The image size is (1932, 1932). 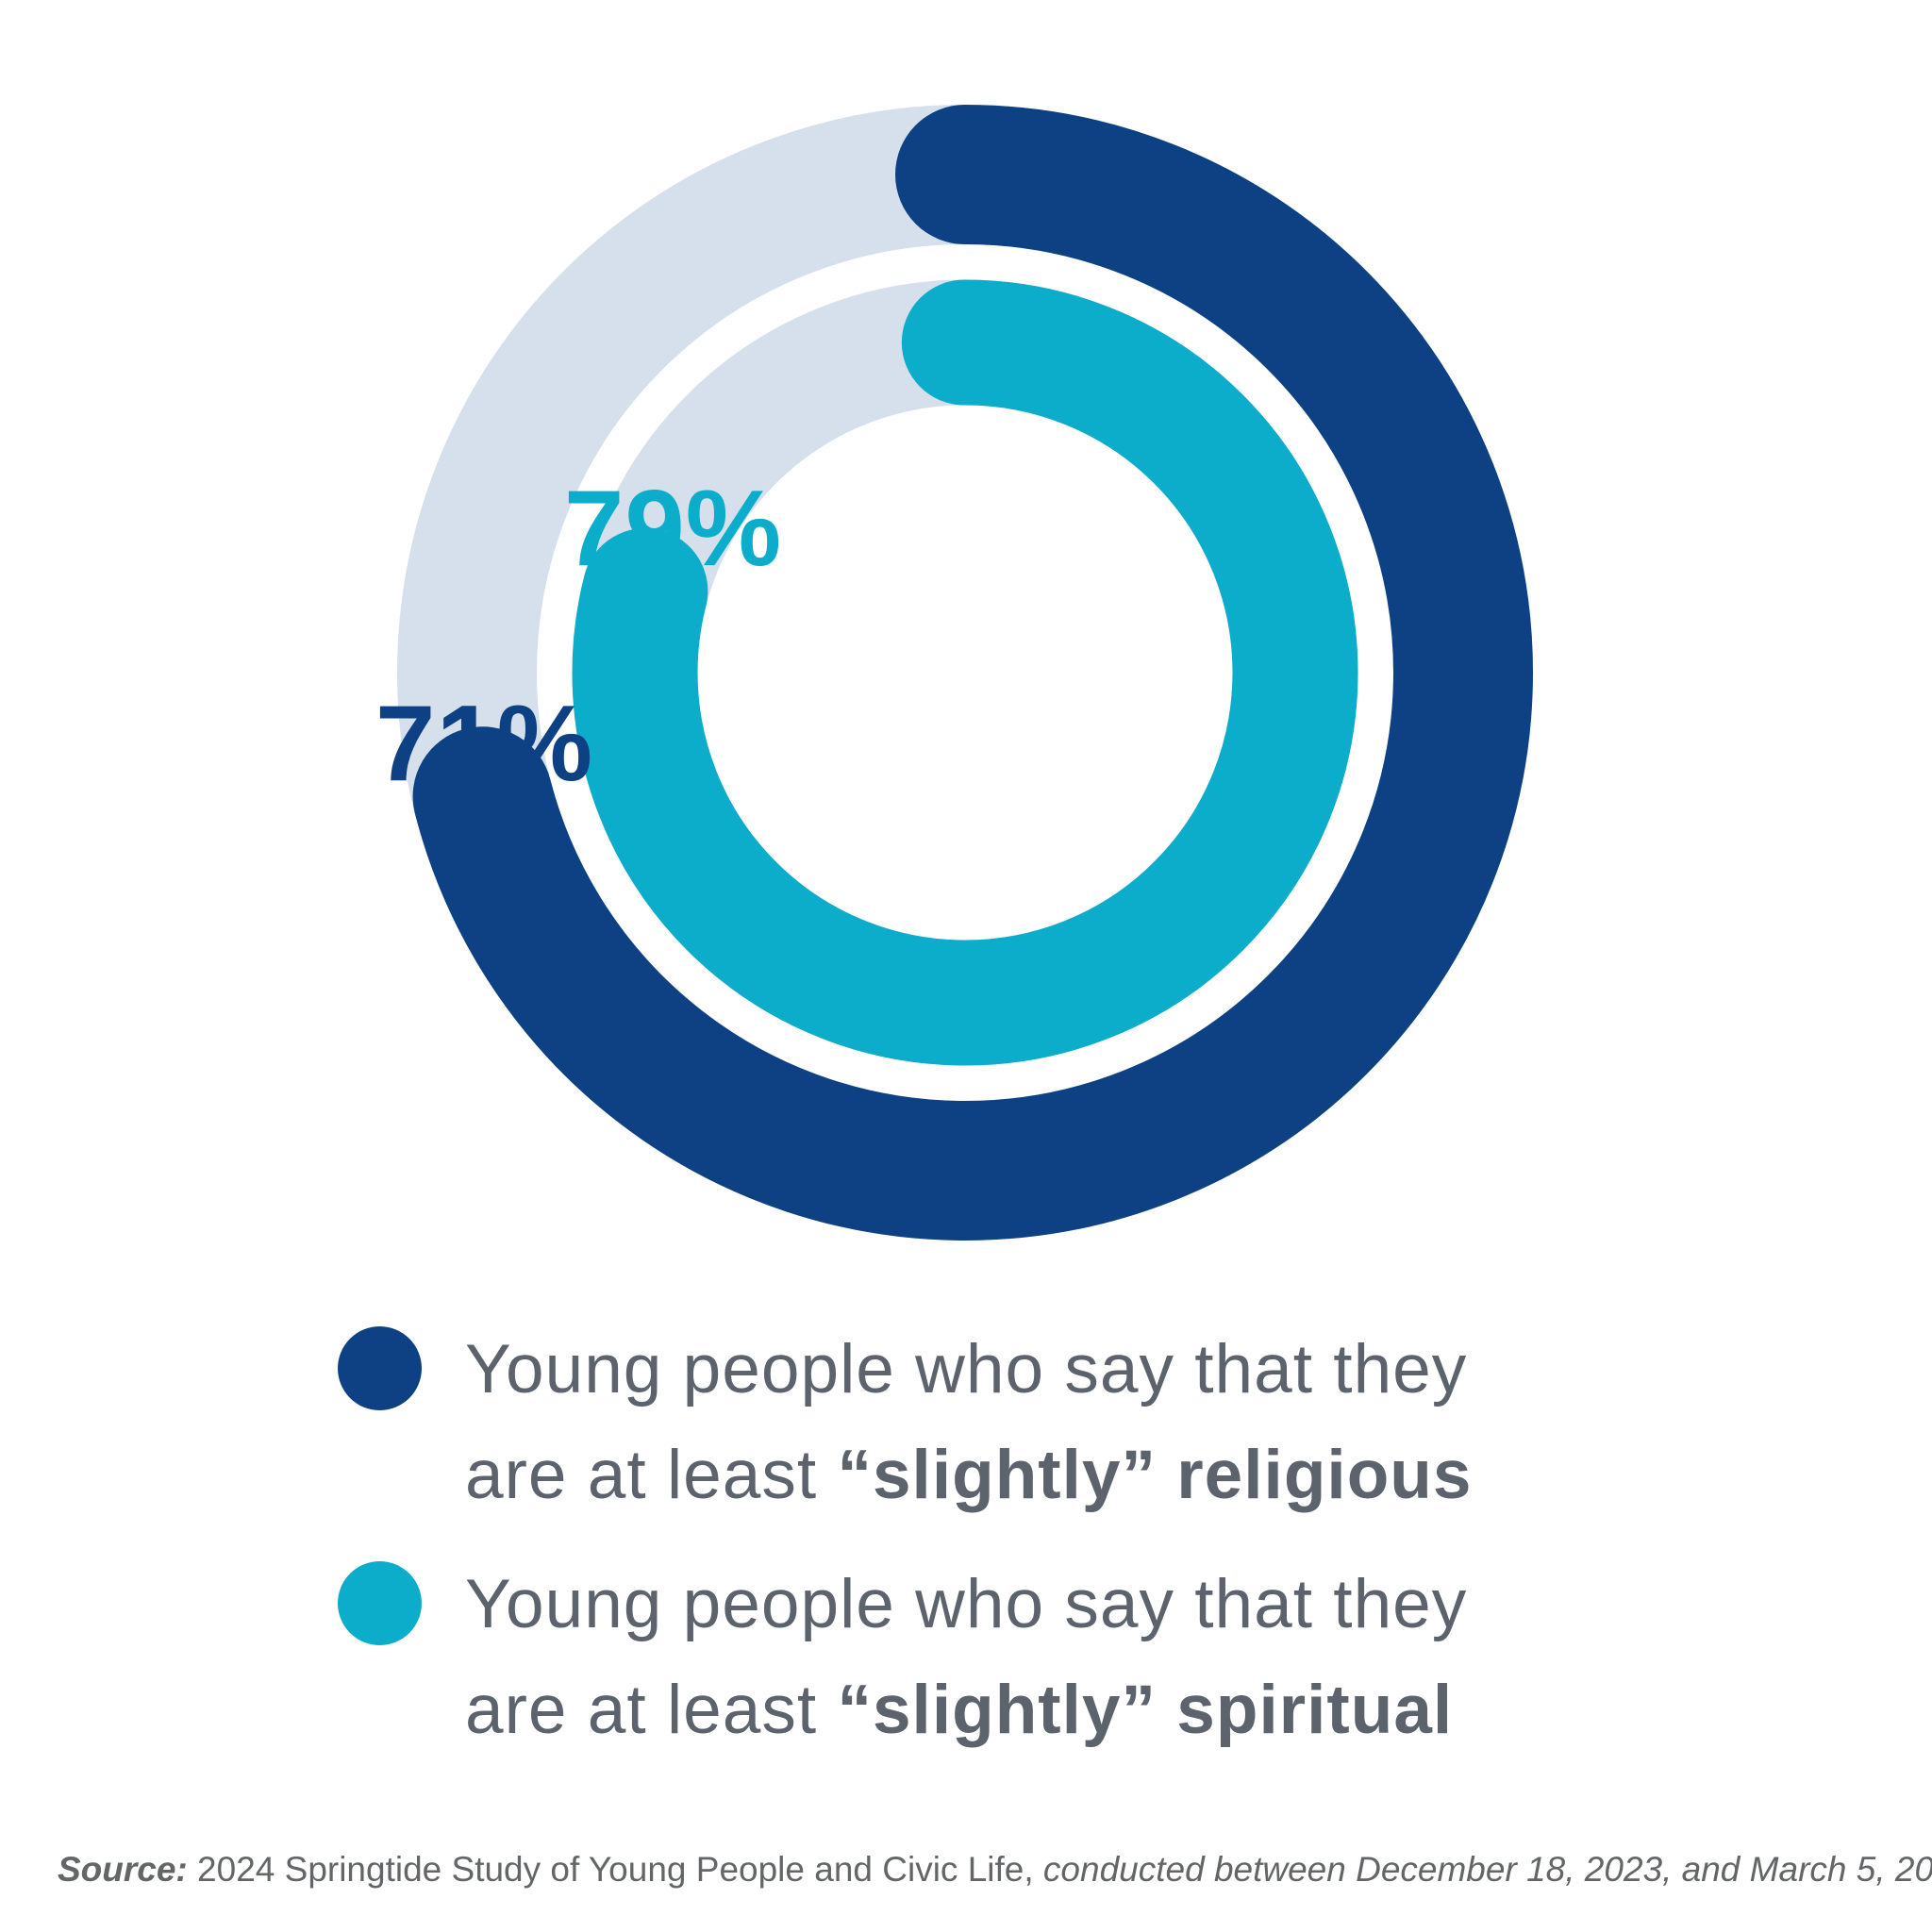 What do you see at coordinates (1145, 1710) in the screenshot?
I see `legend-line2-bold: “slightly” spiritual` at bounding box center [1145, 1710].